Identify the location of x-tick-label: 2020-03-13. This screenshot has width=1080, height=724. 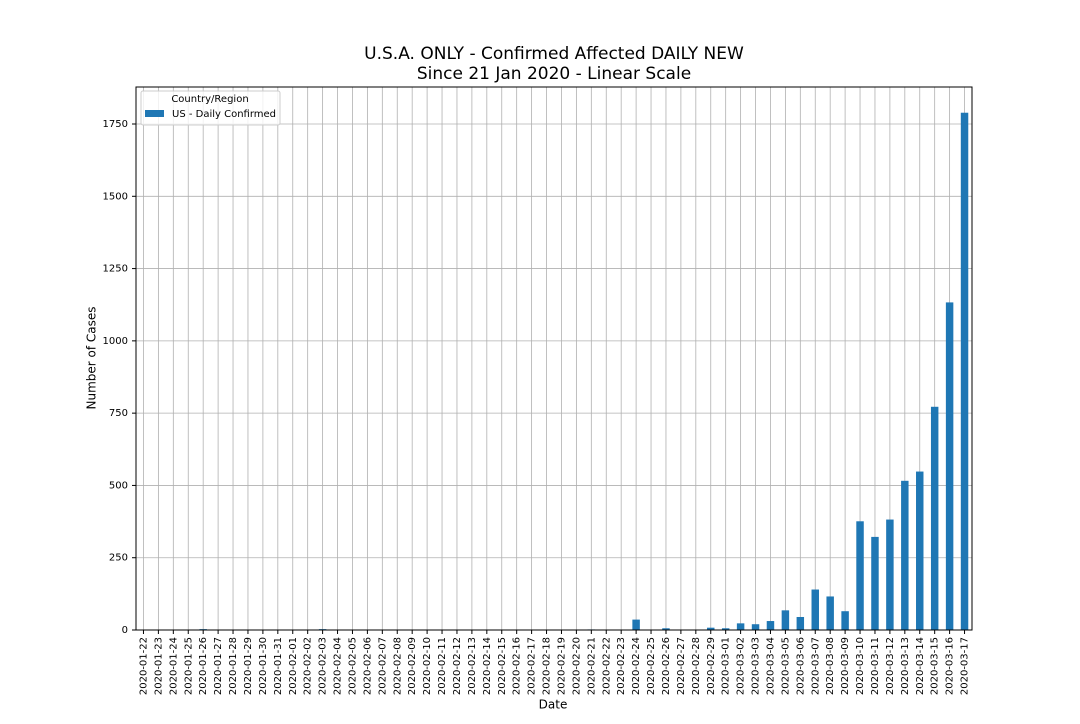
(905, 666).